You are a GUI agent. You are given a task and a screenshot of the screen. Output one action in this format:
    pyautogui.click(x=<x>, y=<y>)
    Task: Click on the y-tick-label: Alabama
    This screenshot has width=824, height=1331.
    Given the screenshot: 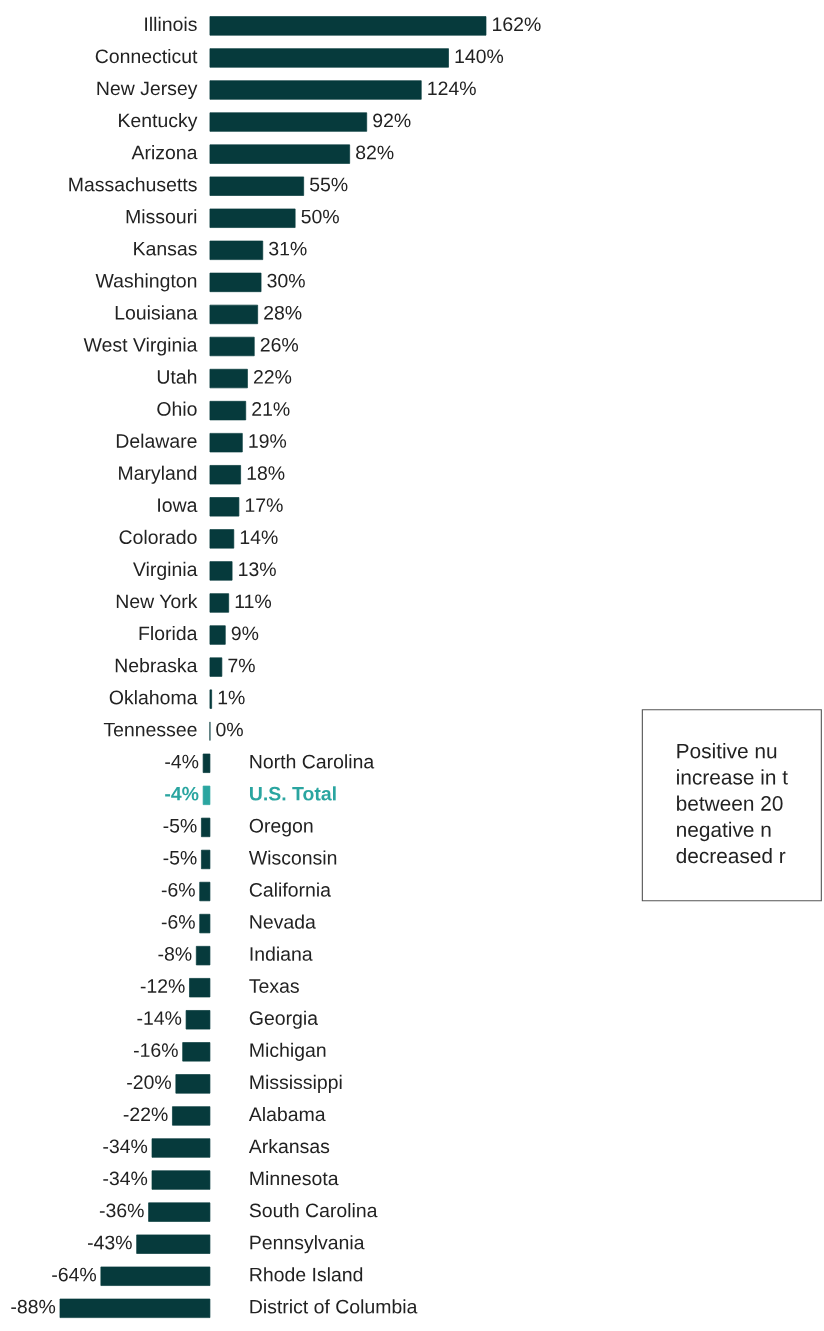 What is the action you would take?
    pyautogui.click(x=287, y=1114)
    